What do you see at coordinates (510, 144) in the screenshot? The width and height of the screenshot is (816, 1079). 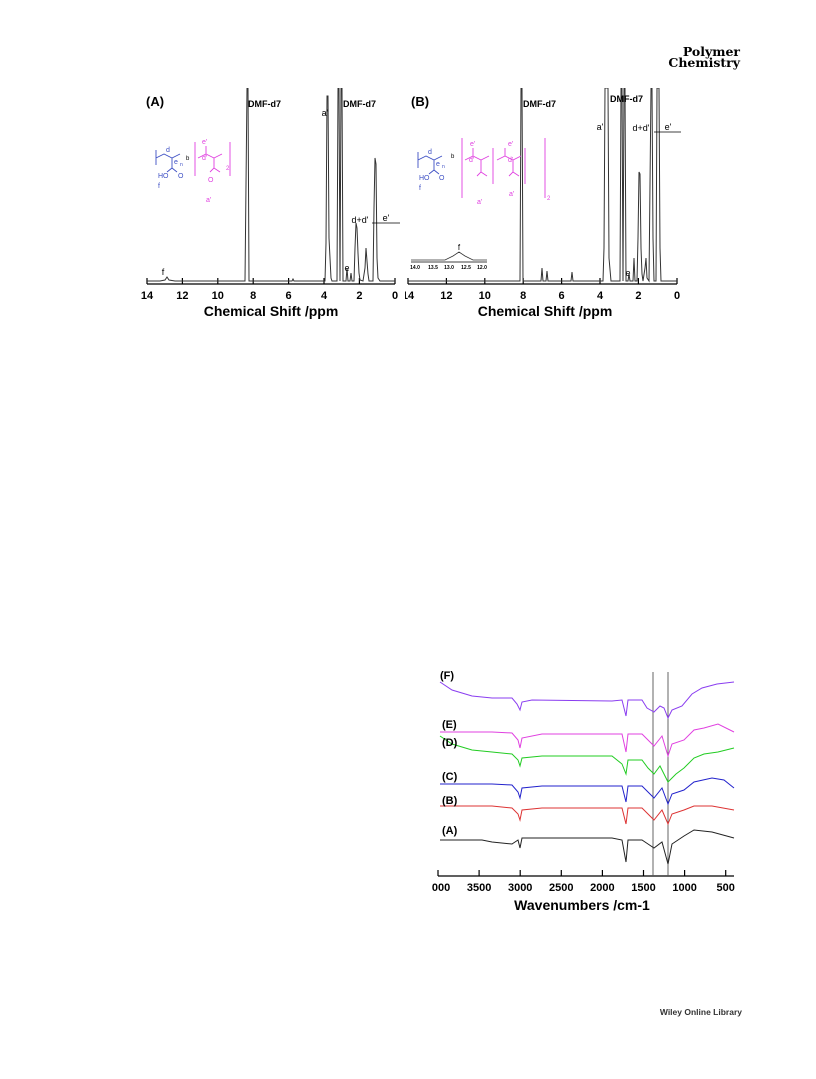 I see `struct-label-e-prime-2: e'` at bounding box center [510, 144].